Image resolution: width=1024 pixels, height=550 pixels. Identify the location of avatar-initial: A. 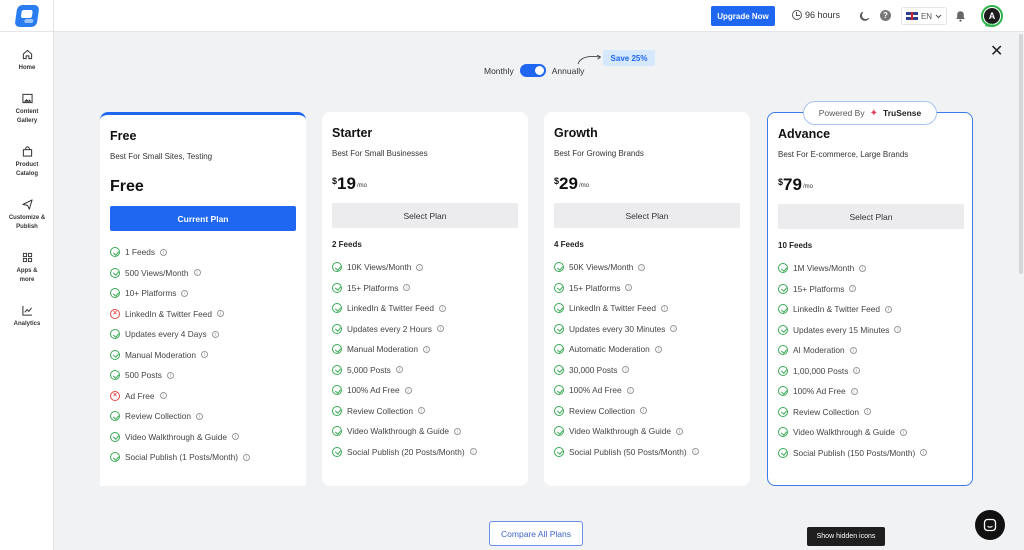
(992, 16).